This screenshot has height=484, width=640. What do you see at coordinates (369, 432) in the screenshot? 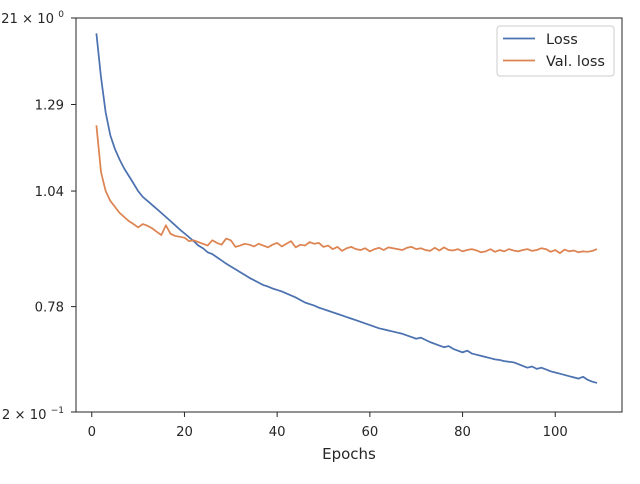
I see `x-tick-label: 60` at bounding box center [369, 432].